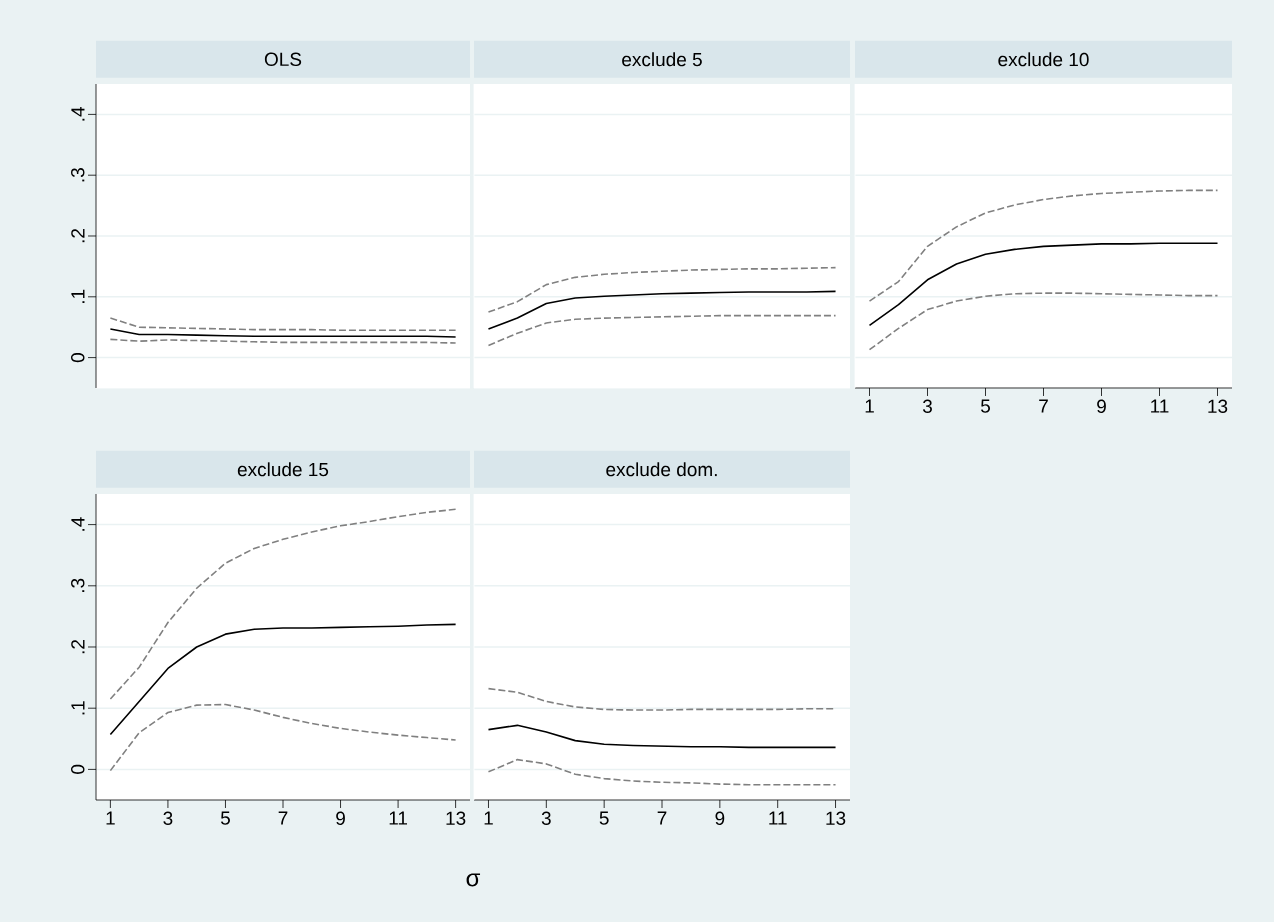 This screenshot has width=1274, height=922. I want to click on chart-title: exclude 5, so click(662, 59).